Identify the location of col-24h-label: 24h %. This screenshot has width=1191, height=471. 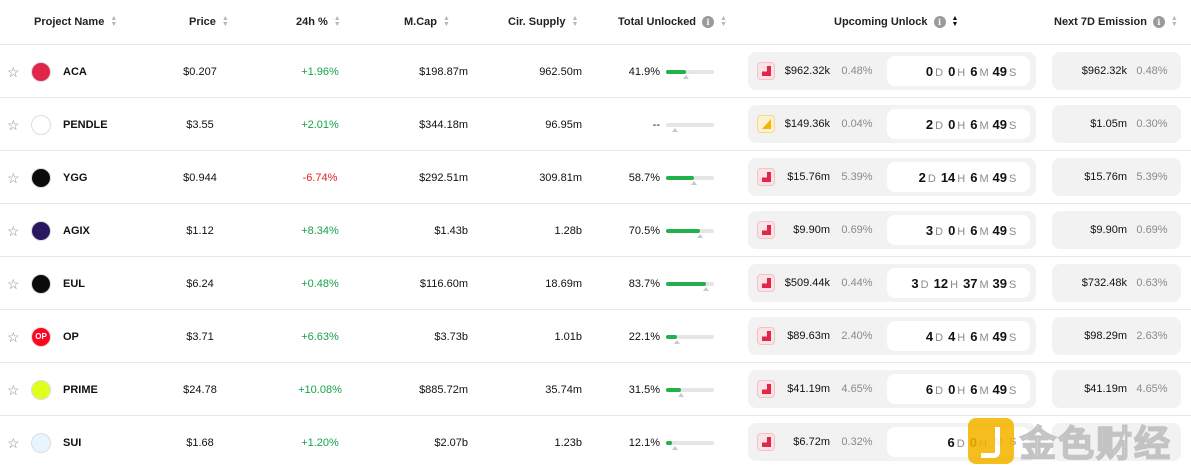
(312, 22).